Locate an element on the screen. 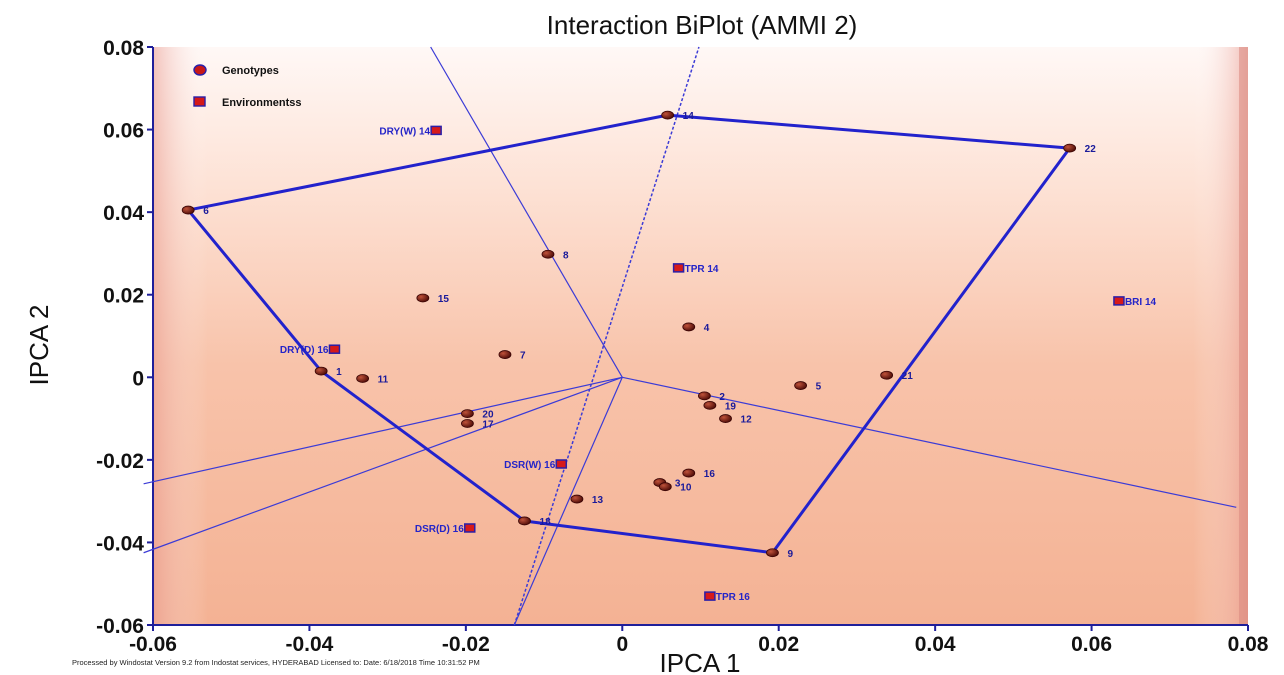 This screenshot has width=1284, height=675. environment-label: DSR(D) 16 is located at coordinates (439, 529).